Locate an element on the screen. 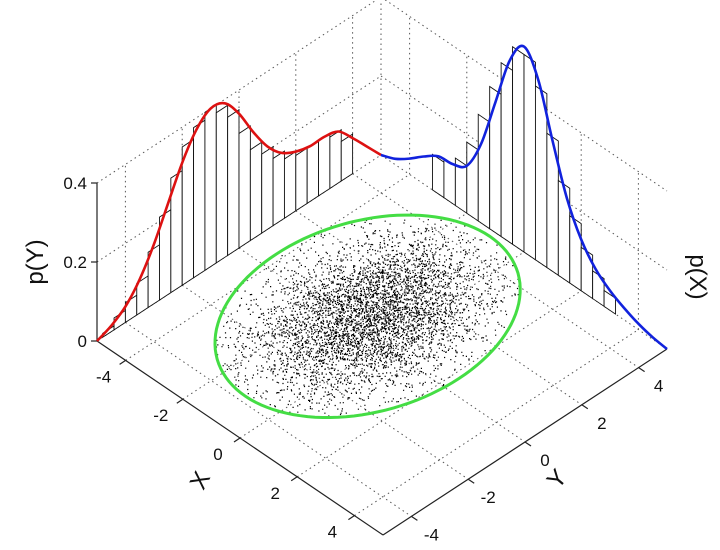  y-tick-label: -4 is located at coordinates (431, 534).